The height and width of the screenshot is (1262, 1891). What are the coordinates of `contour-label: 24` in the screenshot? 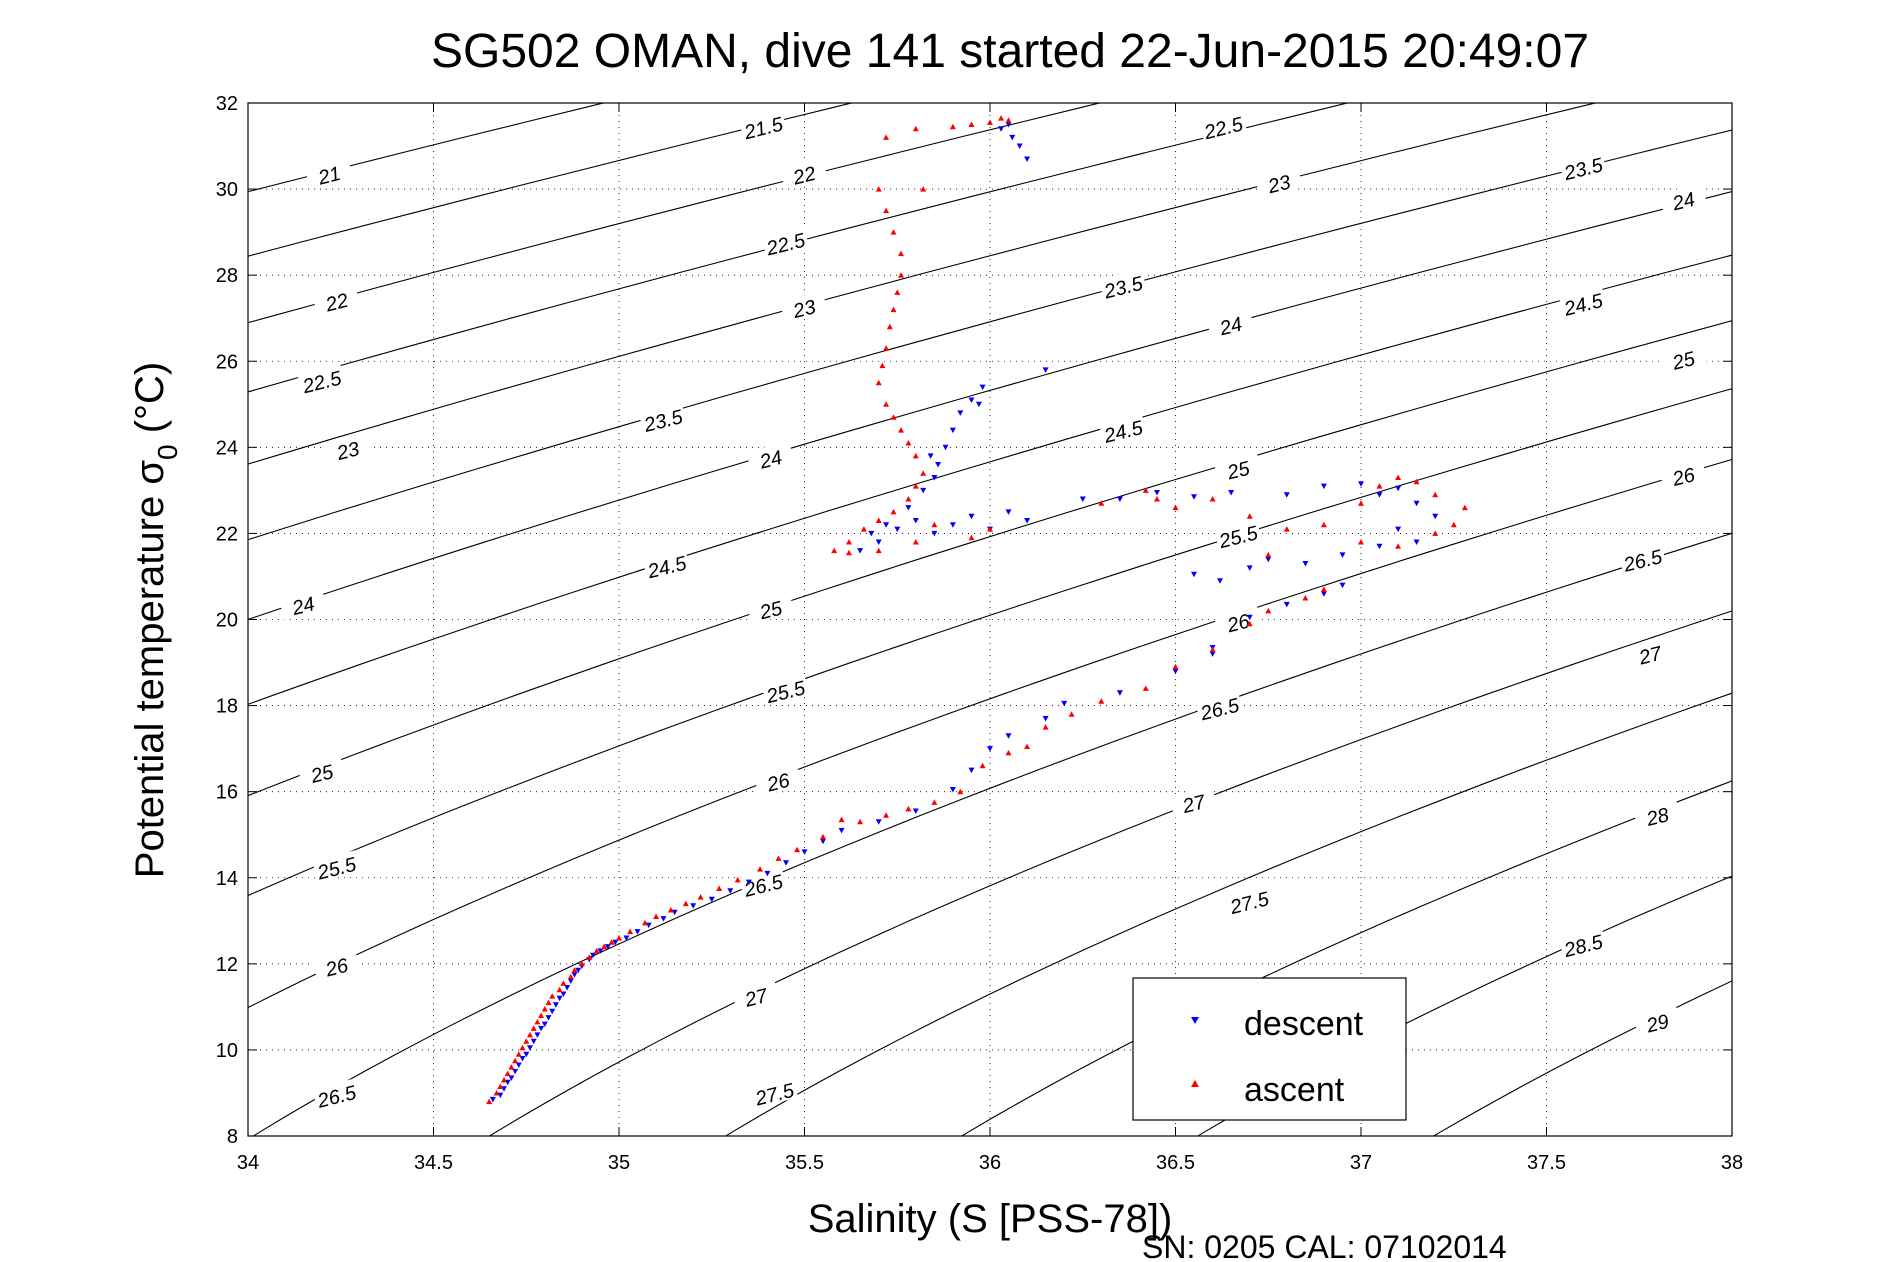 It's located at (302, 603).